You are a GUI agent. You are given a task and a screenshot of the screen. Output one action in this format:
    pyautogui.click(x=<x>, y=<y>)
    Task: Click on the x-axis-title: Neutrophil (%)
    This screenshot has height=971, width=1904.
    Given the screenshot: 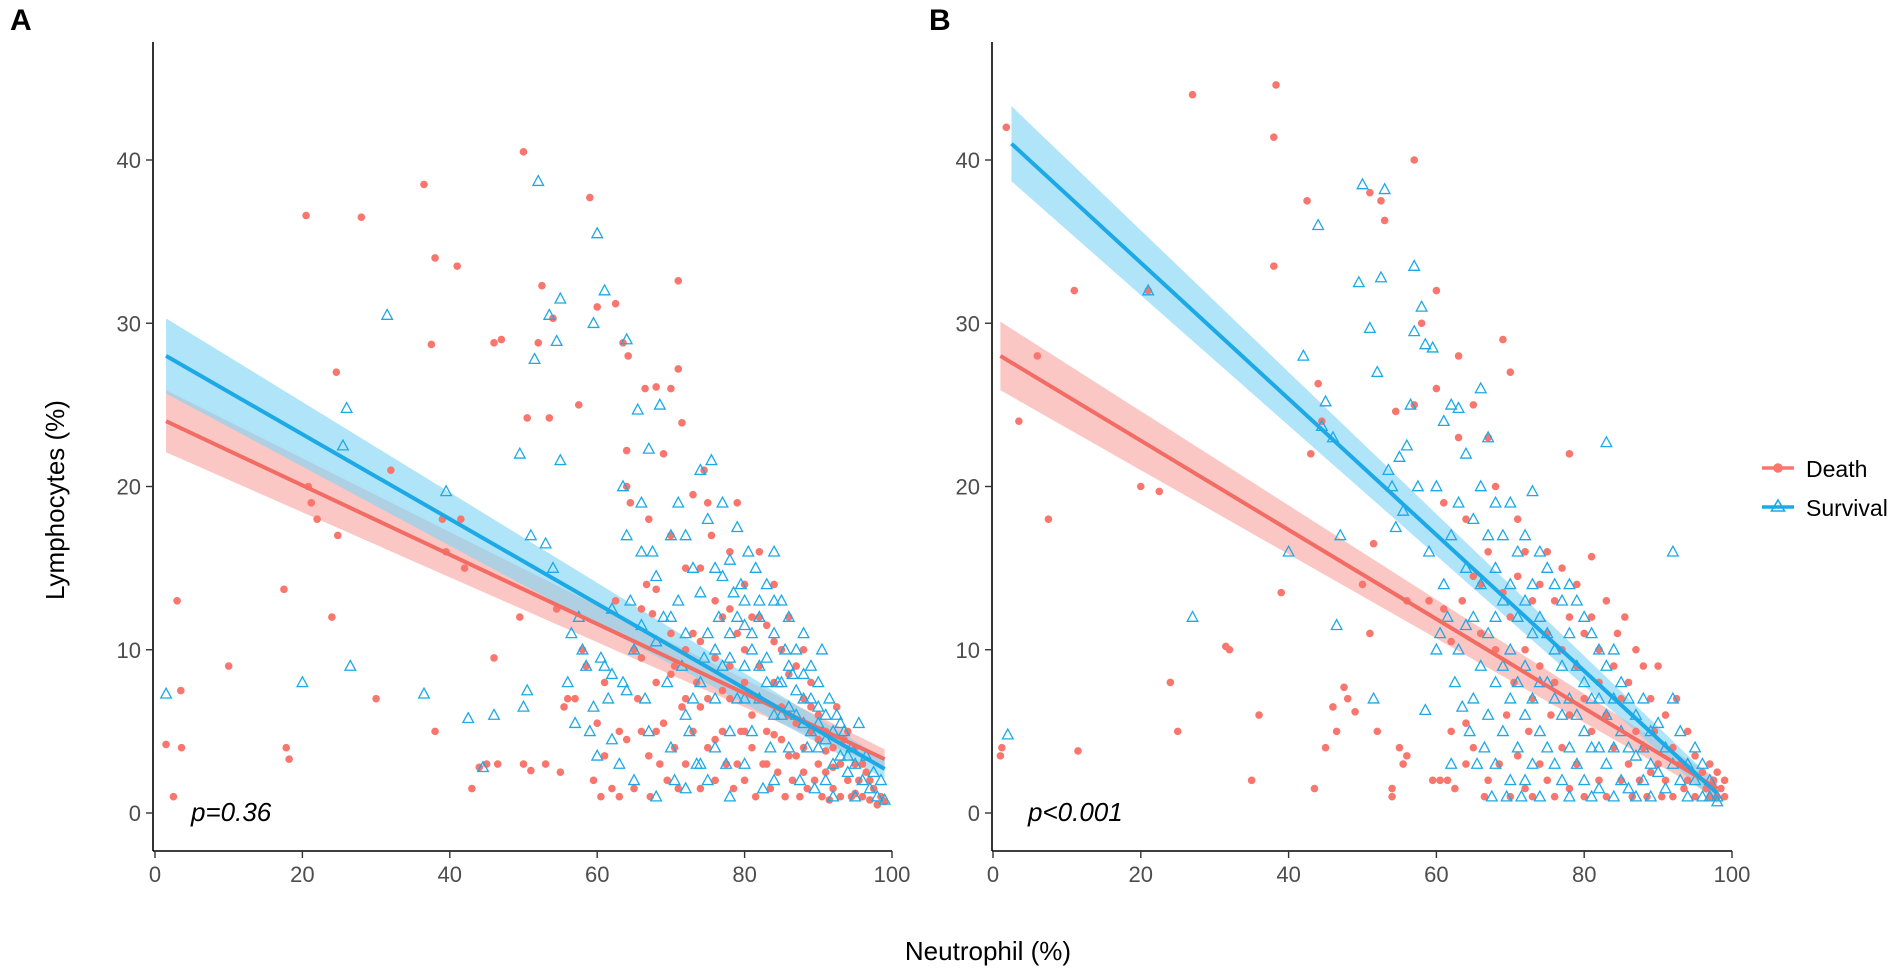 What is the action you would take?
    pyautogui.click(x=988, y=951)
    